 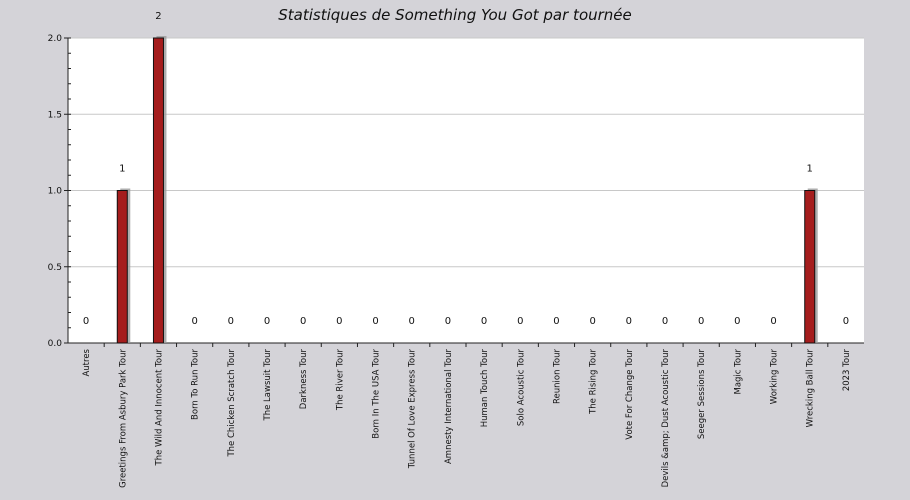 What do you see at coordinates (196, 384) in the screenshot?
I see `x-category-label: Born To Run Tour` at bounding box center [196, 384].